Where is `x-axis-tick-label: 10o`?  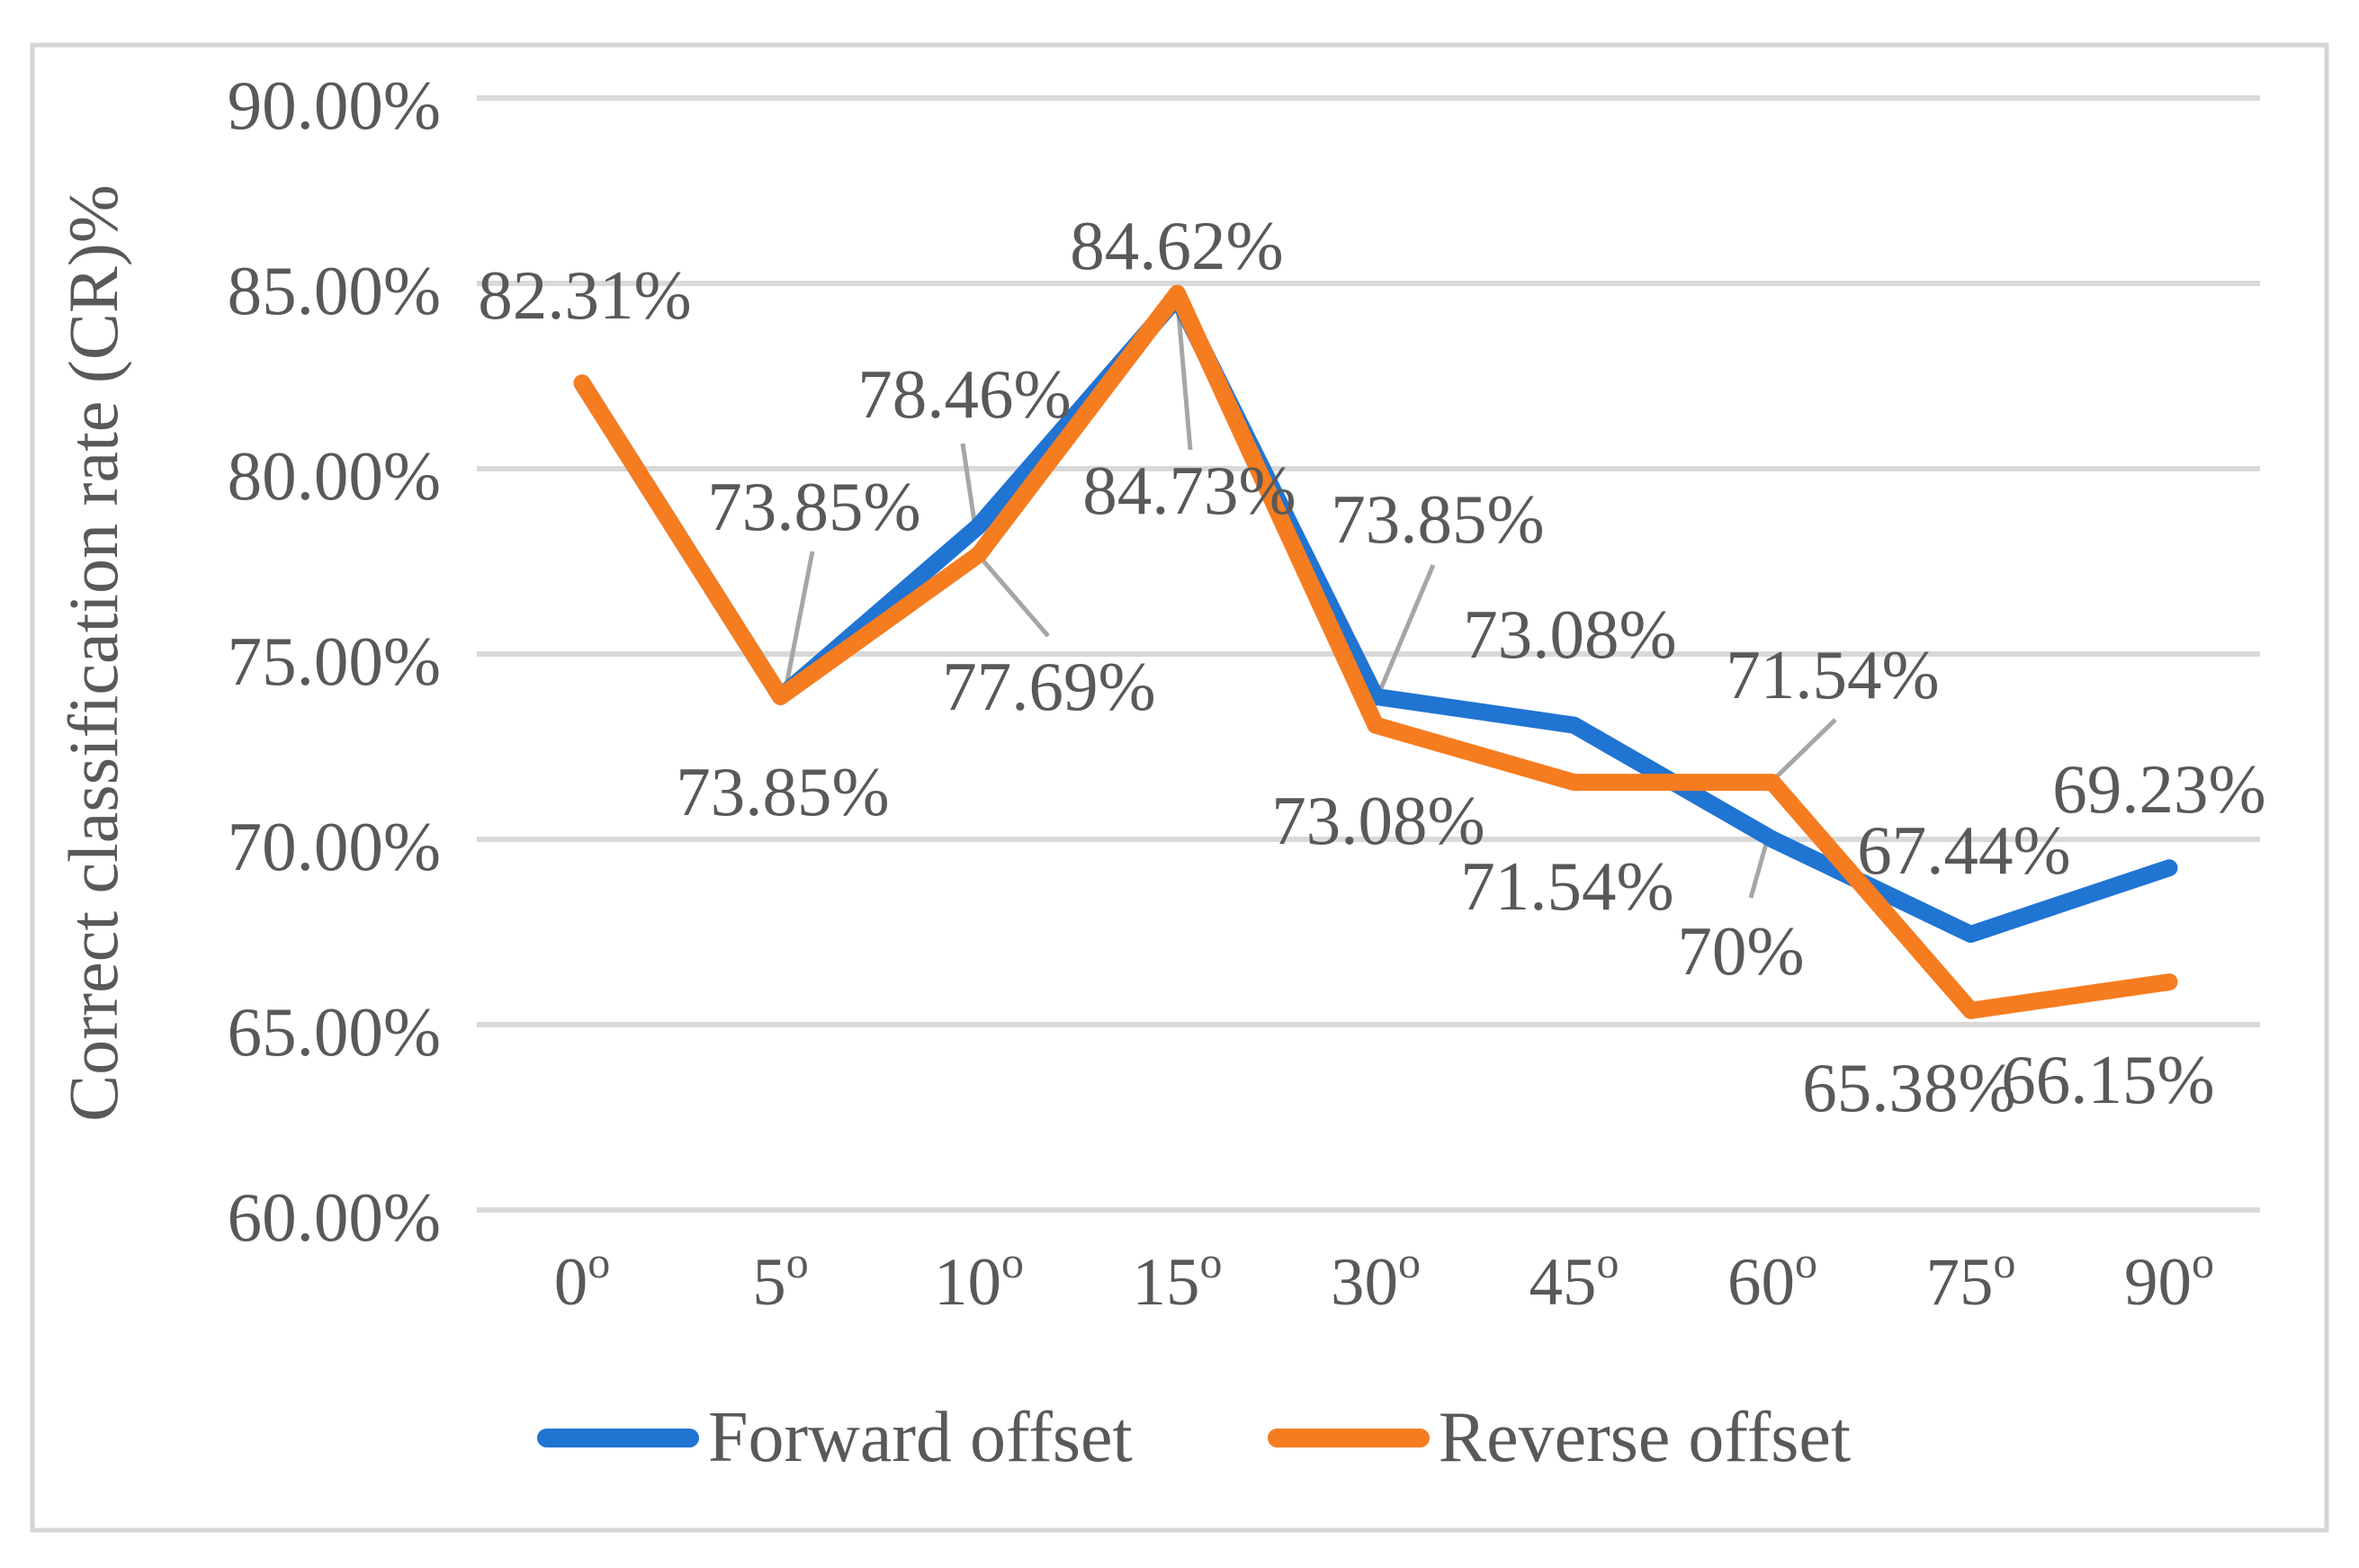 x-axis-tick-label: 10o is located at coordinates (979, 1278).